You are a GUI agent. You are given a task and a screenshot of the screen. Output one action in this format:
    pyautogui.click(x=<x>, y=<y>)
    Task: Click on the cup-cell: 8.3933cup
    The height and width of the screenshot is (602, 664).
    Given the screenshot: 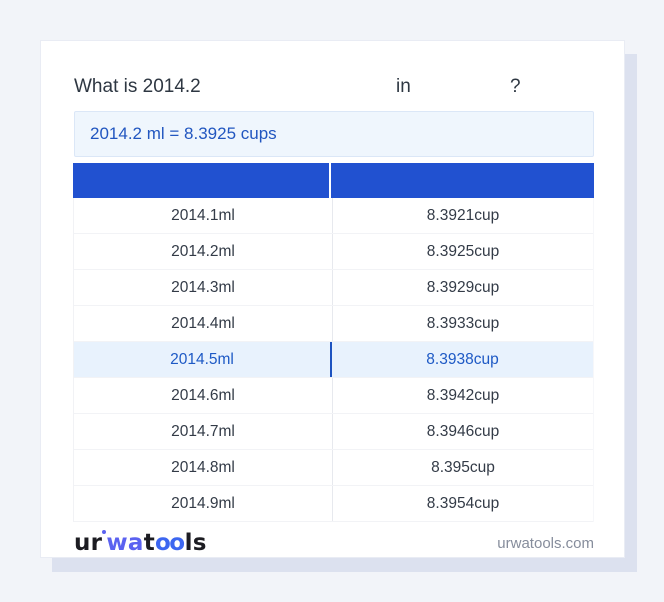 What is the action you would take?
    pyautogui.click(x=463, y=323)
    